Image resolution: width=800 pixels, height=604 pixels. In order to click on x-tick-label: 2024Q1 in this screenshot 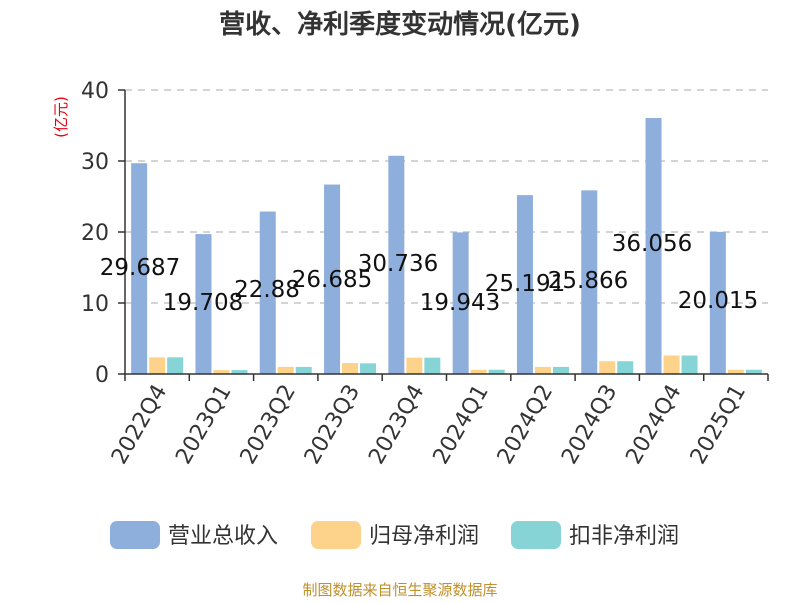, I will do `click(461, 425)`.